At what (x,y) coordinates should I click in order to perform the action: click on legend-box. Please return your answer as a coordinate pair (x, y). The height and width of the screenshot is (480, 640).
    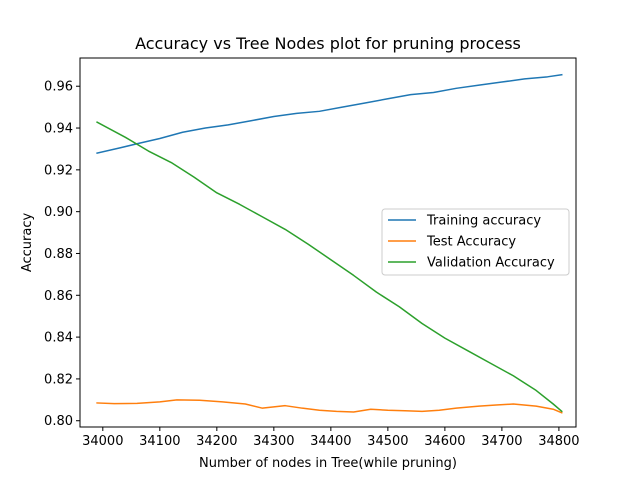
    Looking at the image, I should click on (475, 242).